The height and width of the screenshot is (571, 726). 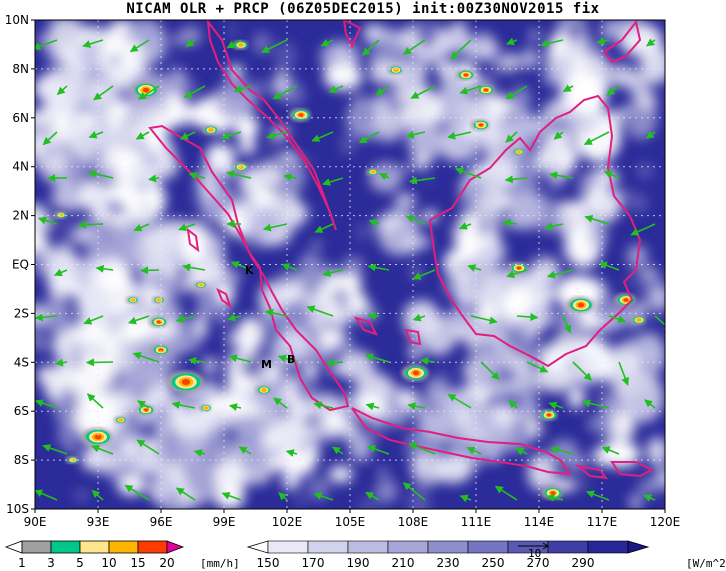 I want to click on lat-label: 4N, so click(x=20, y=167).